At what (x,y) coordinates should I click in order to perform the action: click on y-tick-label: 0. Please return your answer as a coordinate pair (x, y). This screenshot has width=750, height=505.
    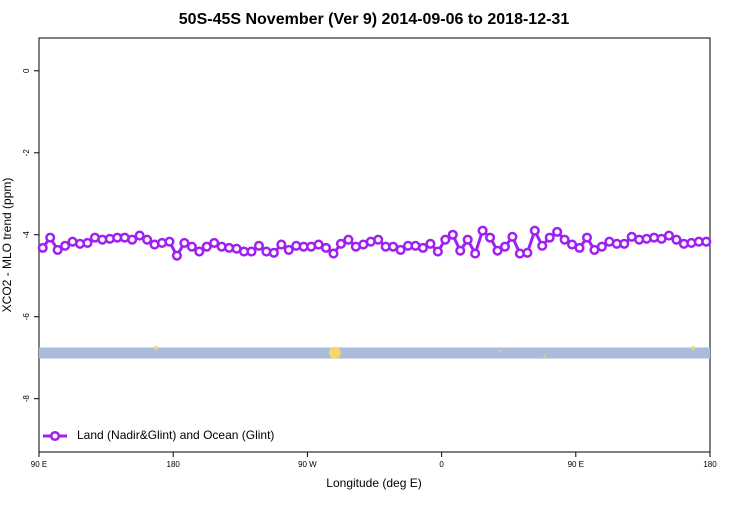
    Looking at the image, I should click on (26, 70).